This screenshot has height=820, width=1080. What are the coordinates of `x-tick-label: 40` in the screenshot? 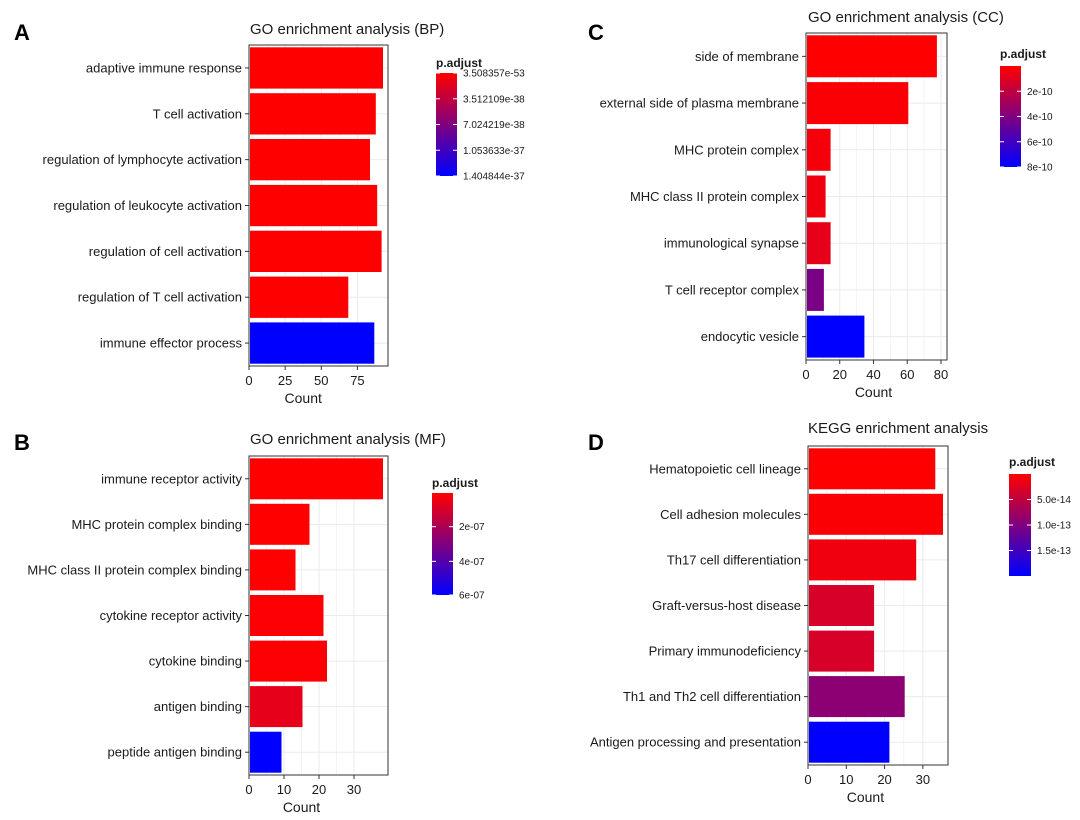 It's located at (873, 374).